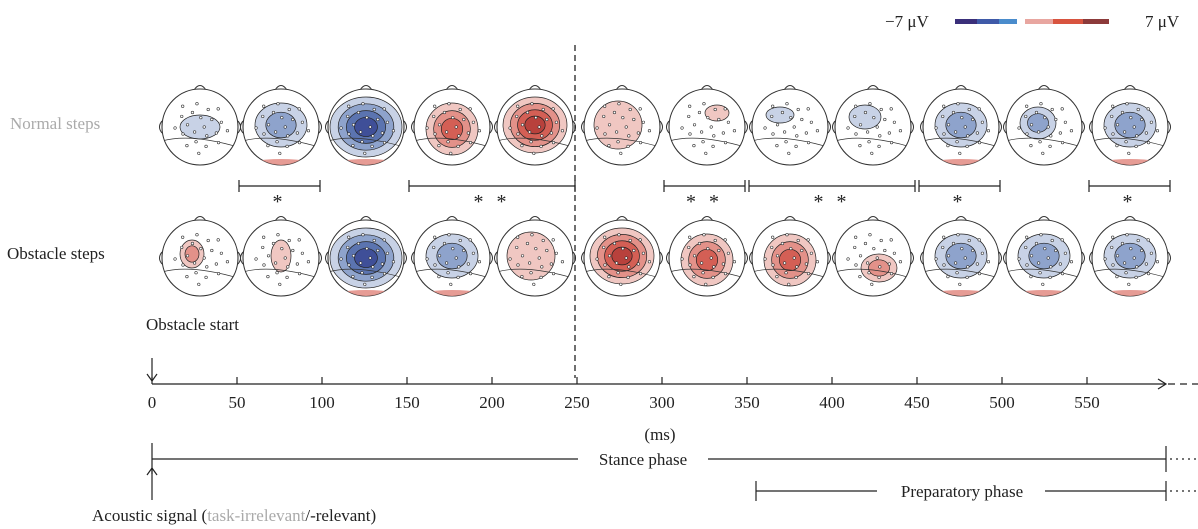 This screenshot has height=529, width=1198. I want to click on legend-min-label: −7 μV, so click(907, 21).